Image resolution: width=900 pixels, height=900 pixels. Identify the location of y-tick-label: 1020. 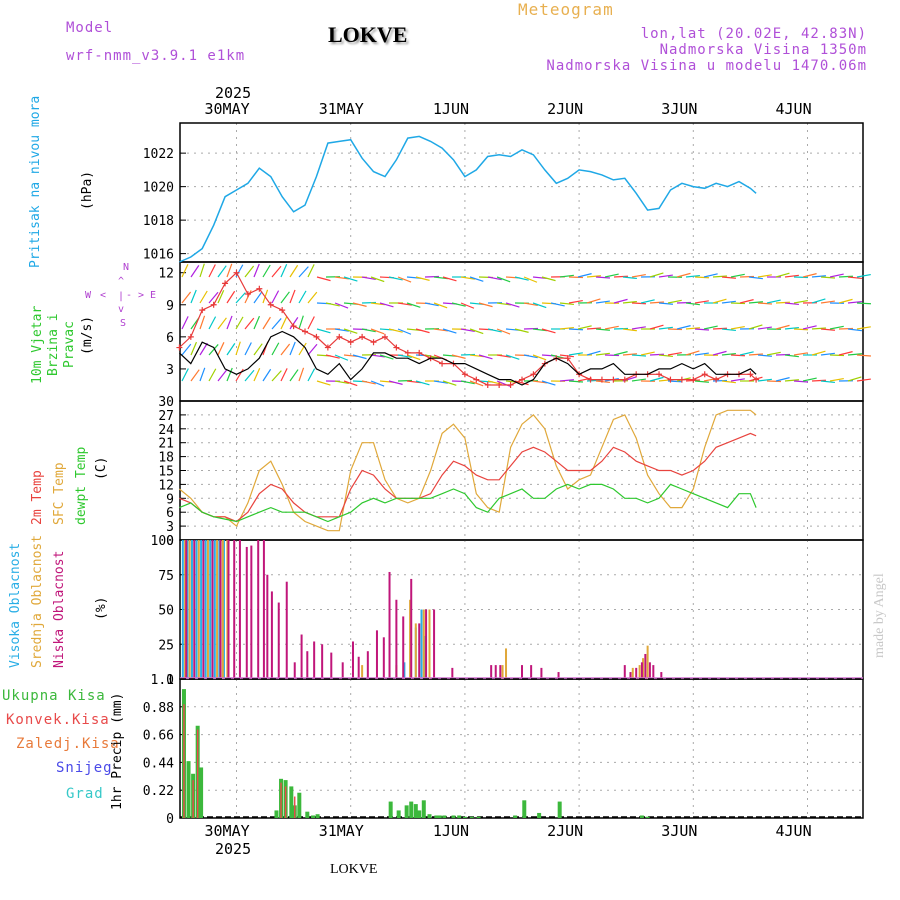
(158, 188).